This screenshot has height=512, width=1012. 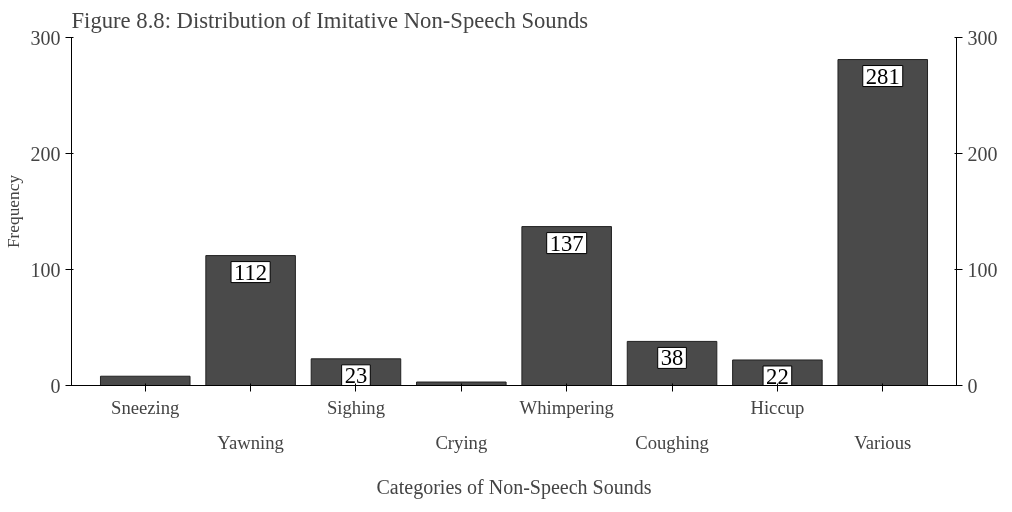 What do you see at coordinates (250, 442) in the screenshot?
I see `x-tick-label: Yawning` at bounding box center [250, 442].